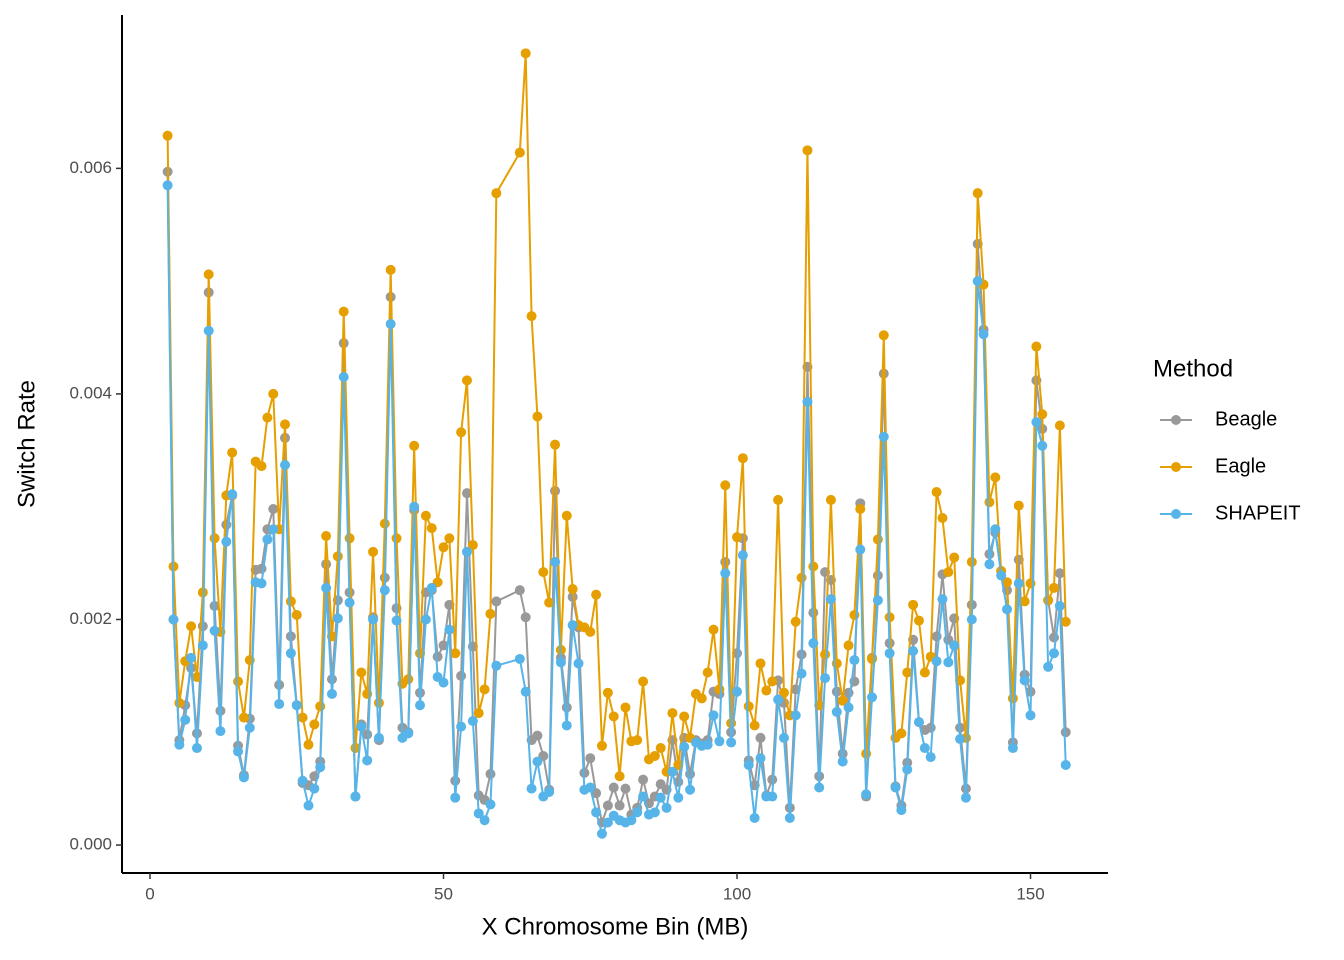 Image resolution: width=1344 pixels, height=960 pixels. Describe the element at coordinates (1240, 466) in the screenshot. I see `legend-label: Eagle` at that location.